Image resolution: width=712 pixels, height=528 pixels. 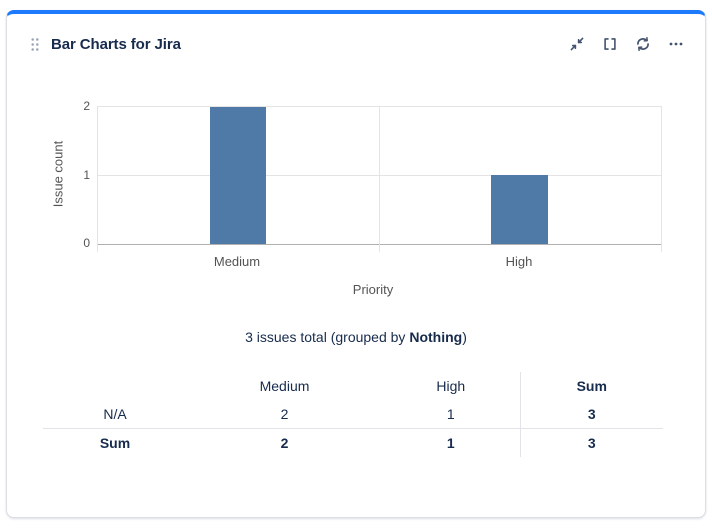 What do you see at coordinates (626, 44) in the screenshot?
I see `gadget-actions` at bounding box center [626, 44].